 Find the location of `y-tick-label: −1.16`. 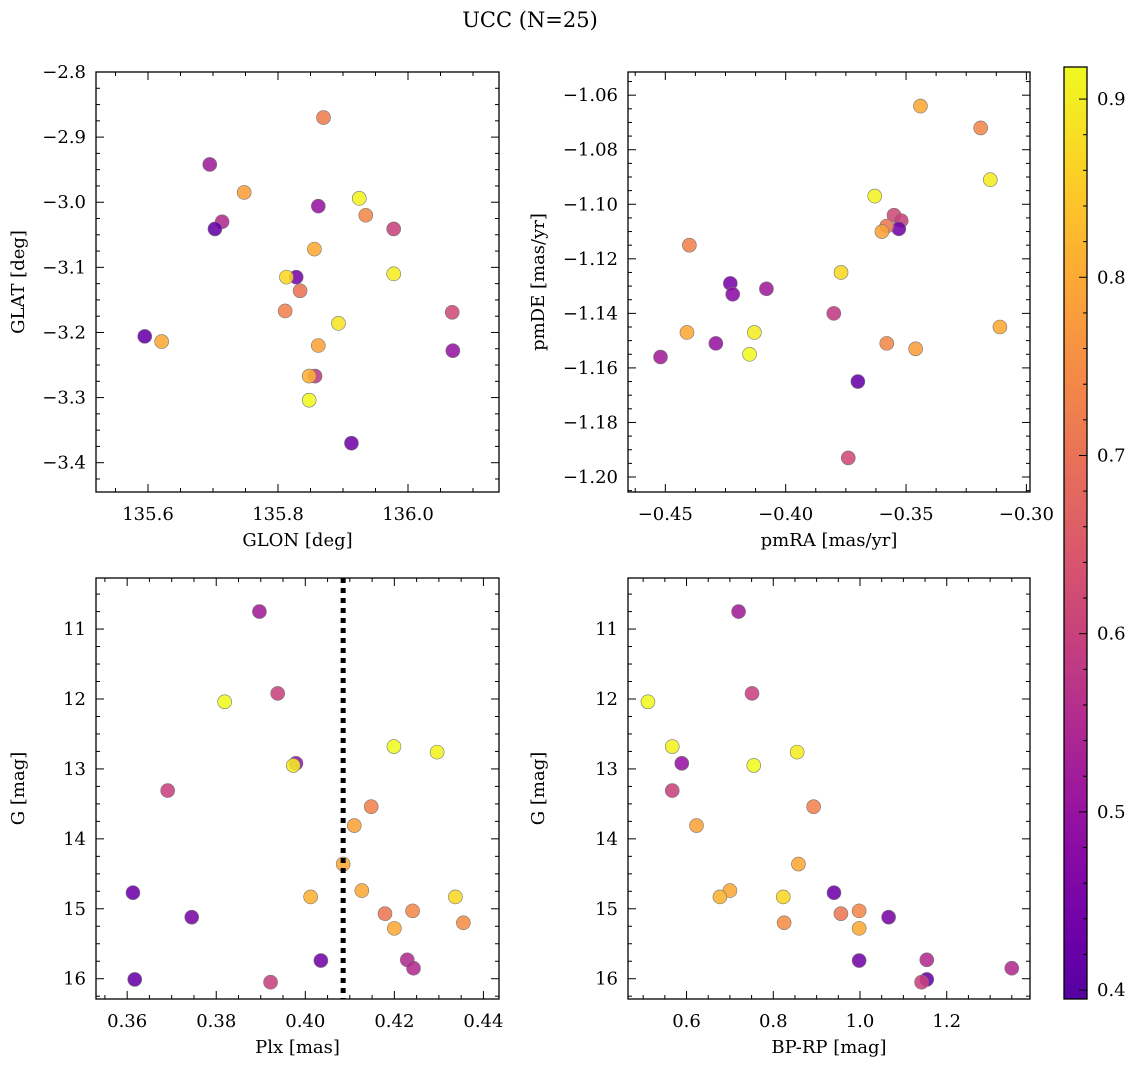

y-tick-label: −1.16 is located at coordinates (590, 368).